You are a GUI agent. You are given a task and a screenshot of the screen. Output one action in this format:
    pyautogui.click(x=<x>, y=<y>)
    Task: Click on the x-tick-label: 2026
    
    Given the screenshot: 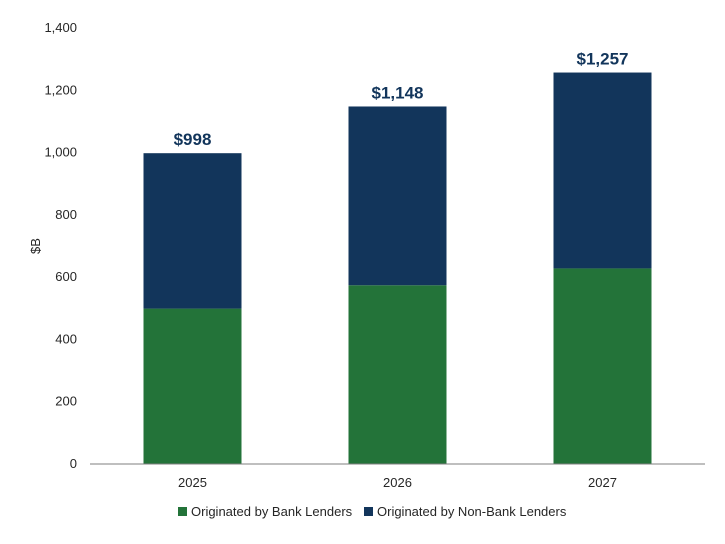 What is the action you would take?
    pyautogui.click(x=397, y=482)
    